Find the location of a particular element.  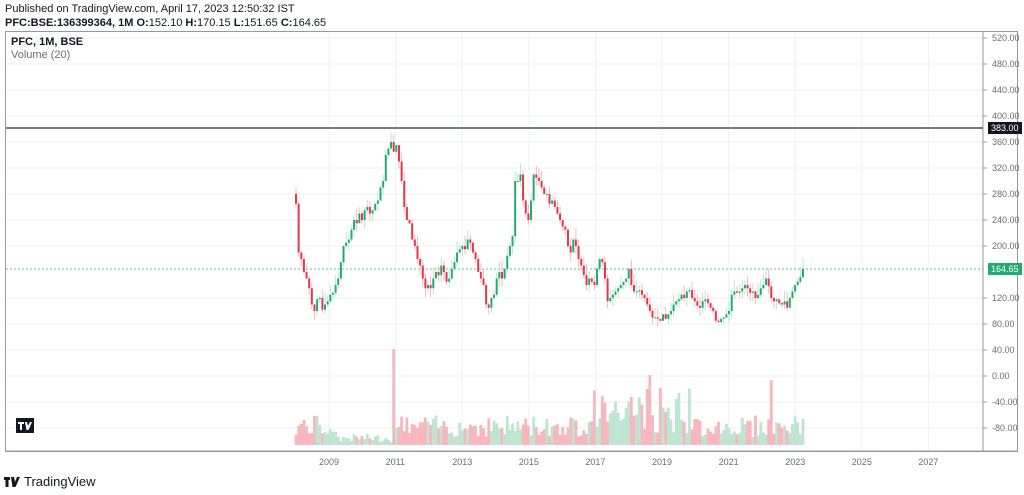

last-price-badge: 164.65 is located at coordinates (1005, 269).